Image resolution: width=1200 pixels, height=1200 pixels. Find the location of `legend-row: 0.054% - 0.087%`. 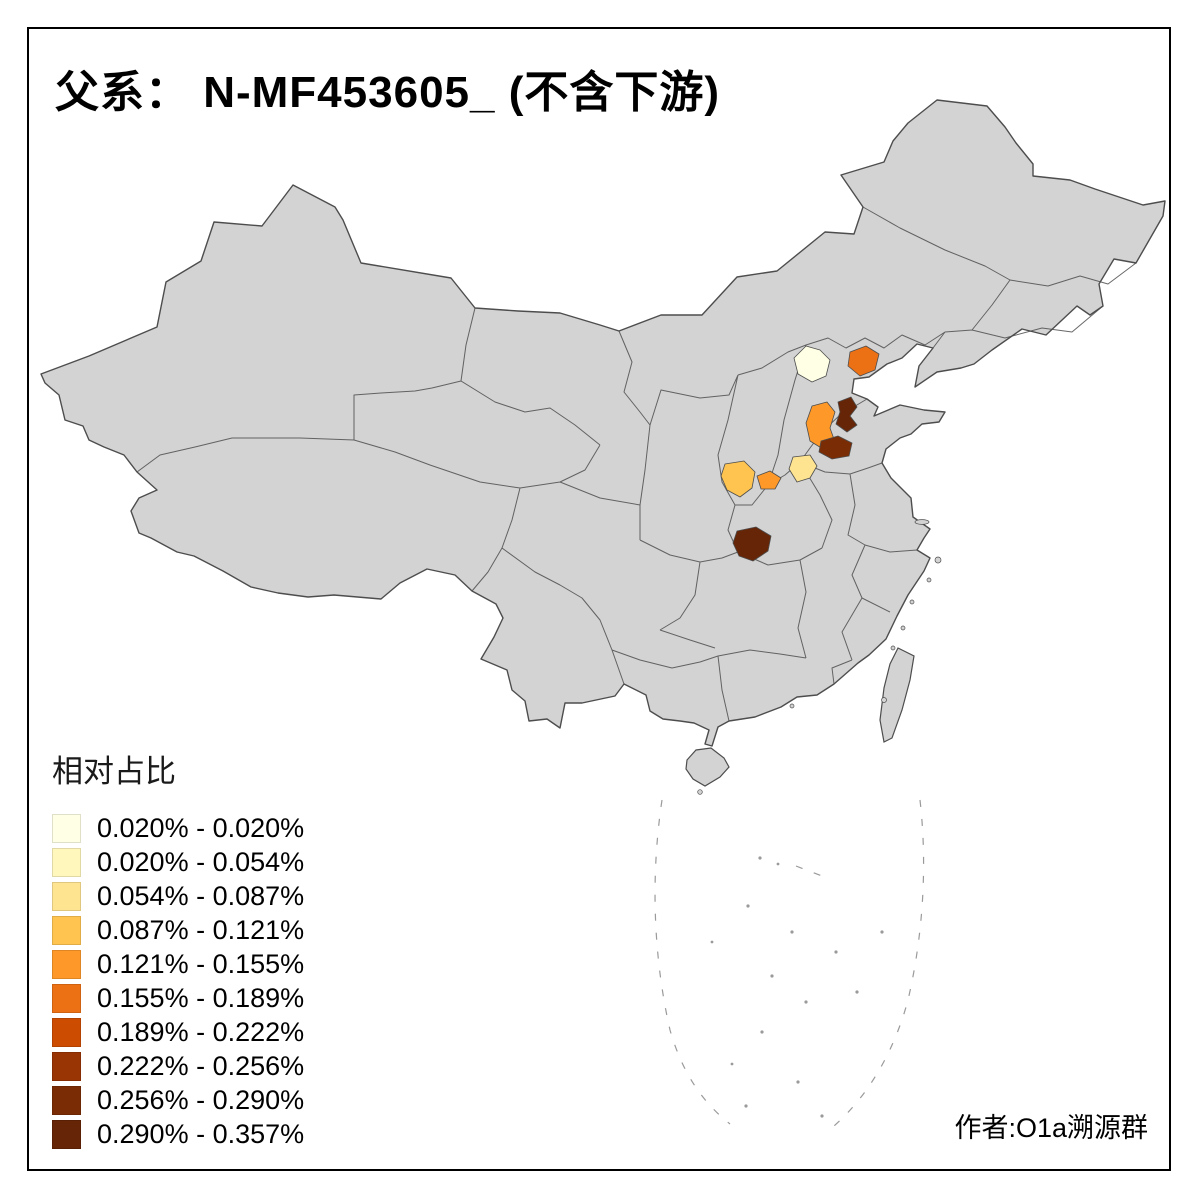

legend-row: 0.054% - 0.087% is located at coordinates (178, 896).